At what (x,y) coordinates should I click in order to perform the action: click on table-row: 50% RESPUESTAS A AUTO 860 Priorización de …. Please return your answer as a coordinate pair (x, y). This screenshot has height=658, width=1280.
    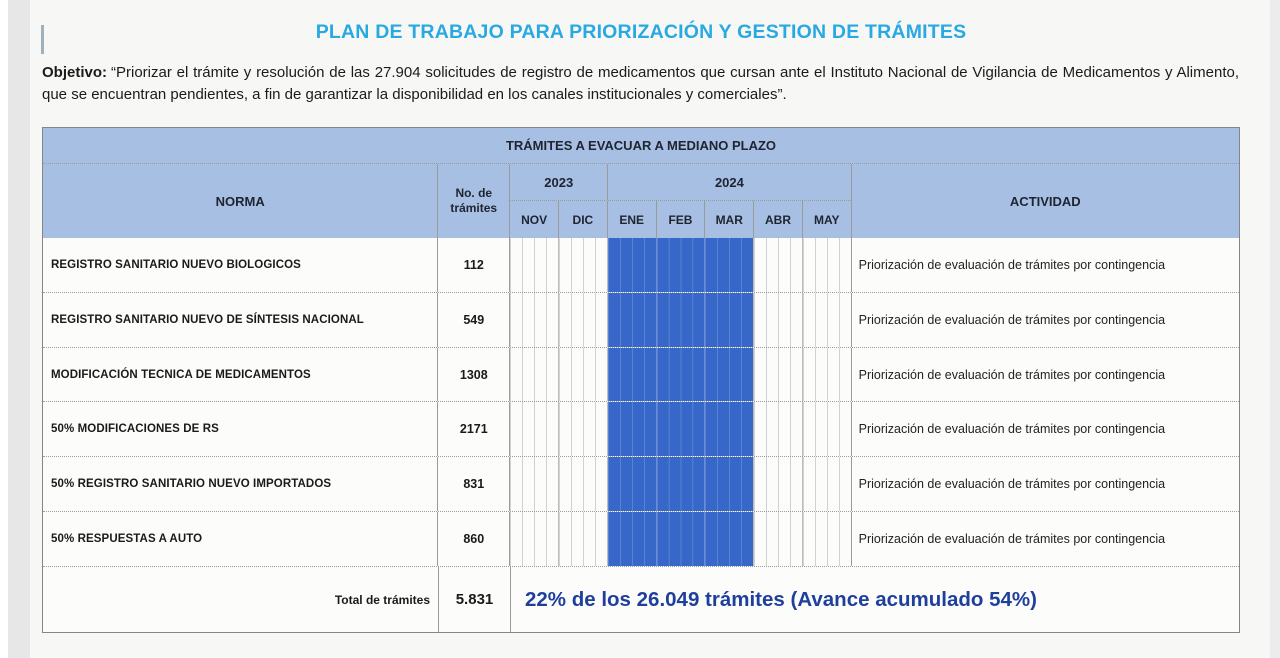
    Looking at the image, I should click on (641, 539).